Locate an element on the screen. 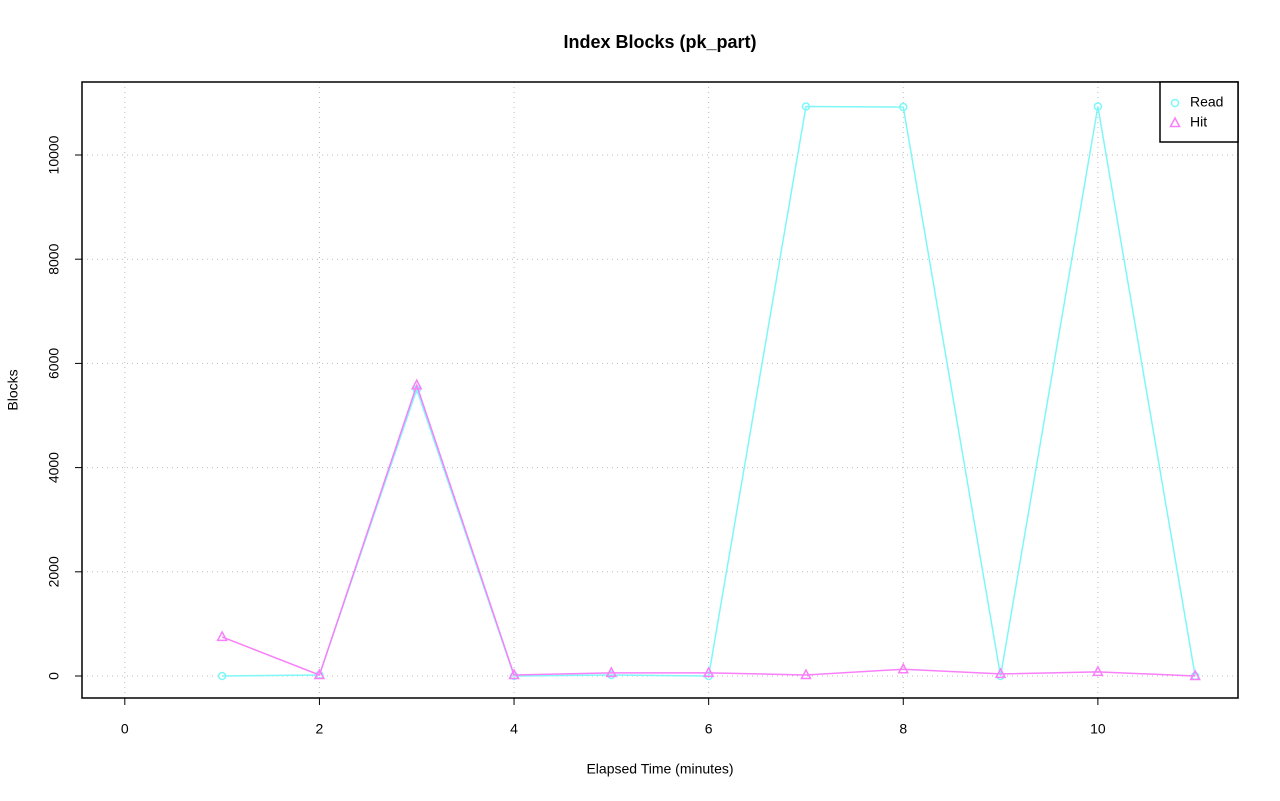 The width and height of the screenshot is (1280, 801). y-tick-label: 10000 is located at coordinates (54, 154).